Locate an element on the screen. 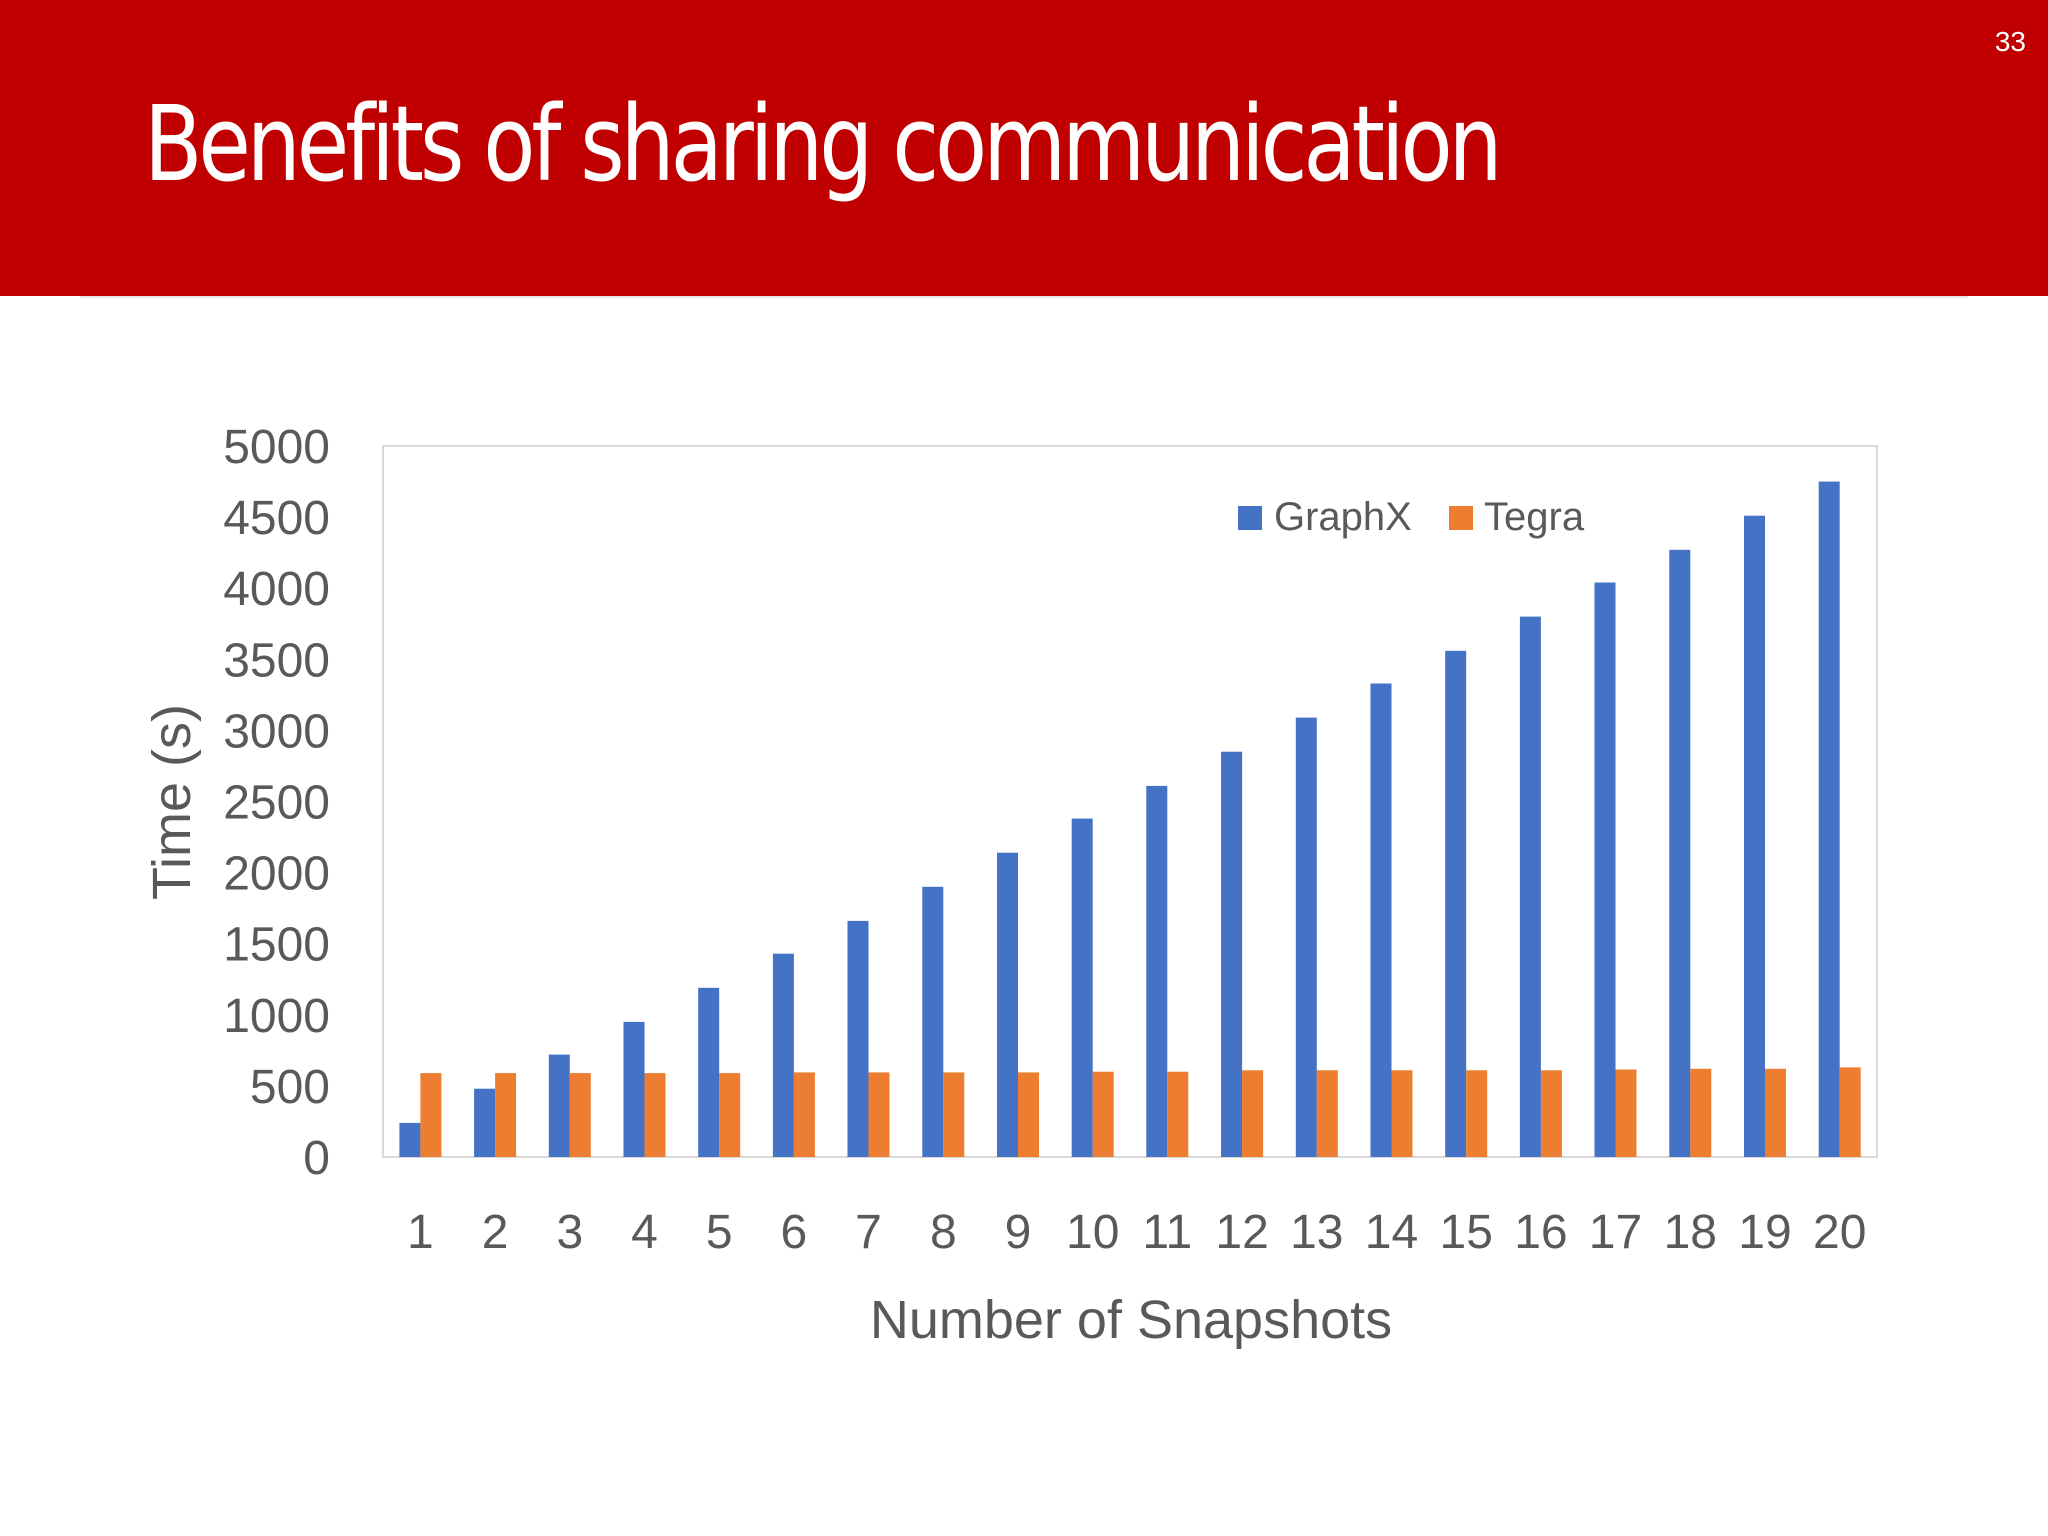 The width and height of the screenshot is (2048, 1536). x-tick-label: 9 is located at coordinates (1018, 1232).